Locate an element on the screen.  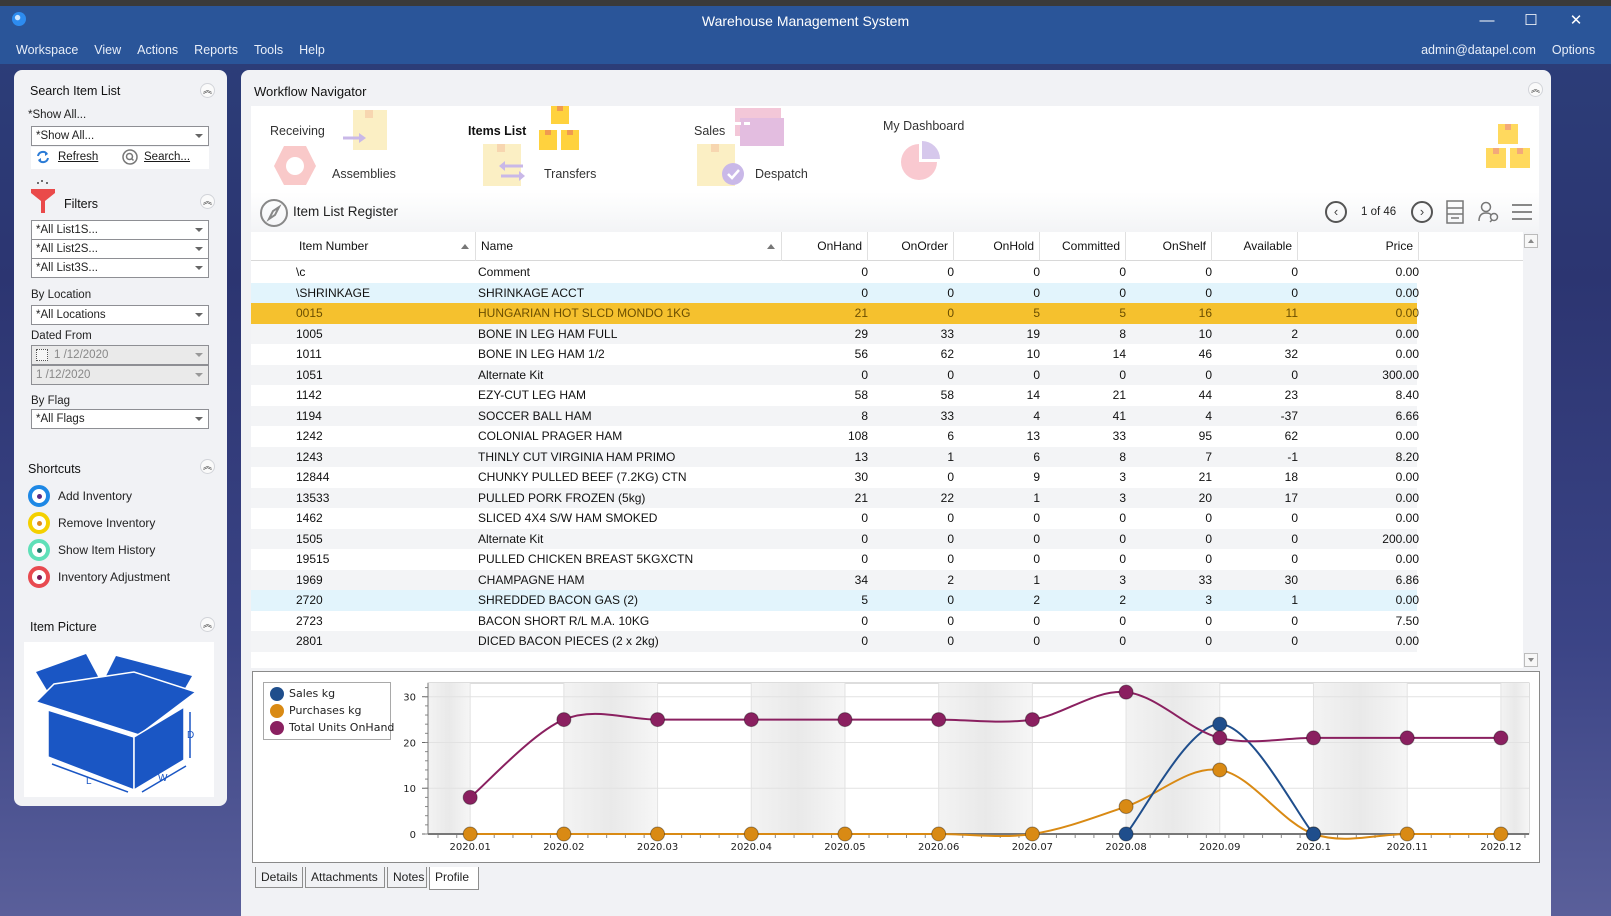
sales-icon is located at coordinates (759, 127).